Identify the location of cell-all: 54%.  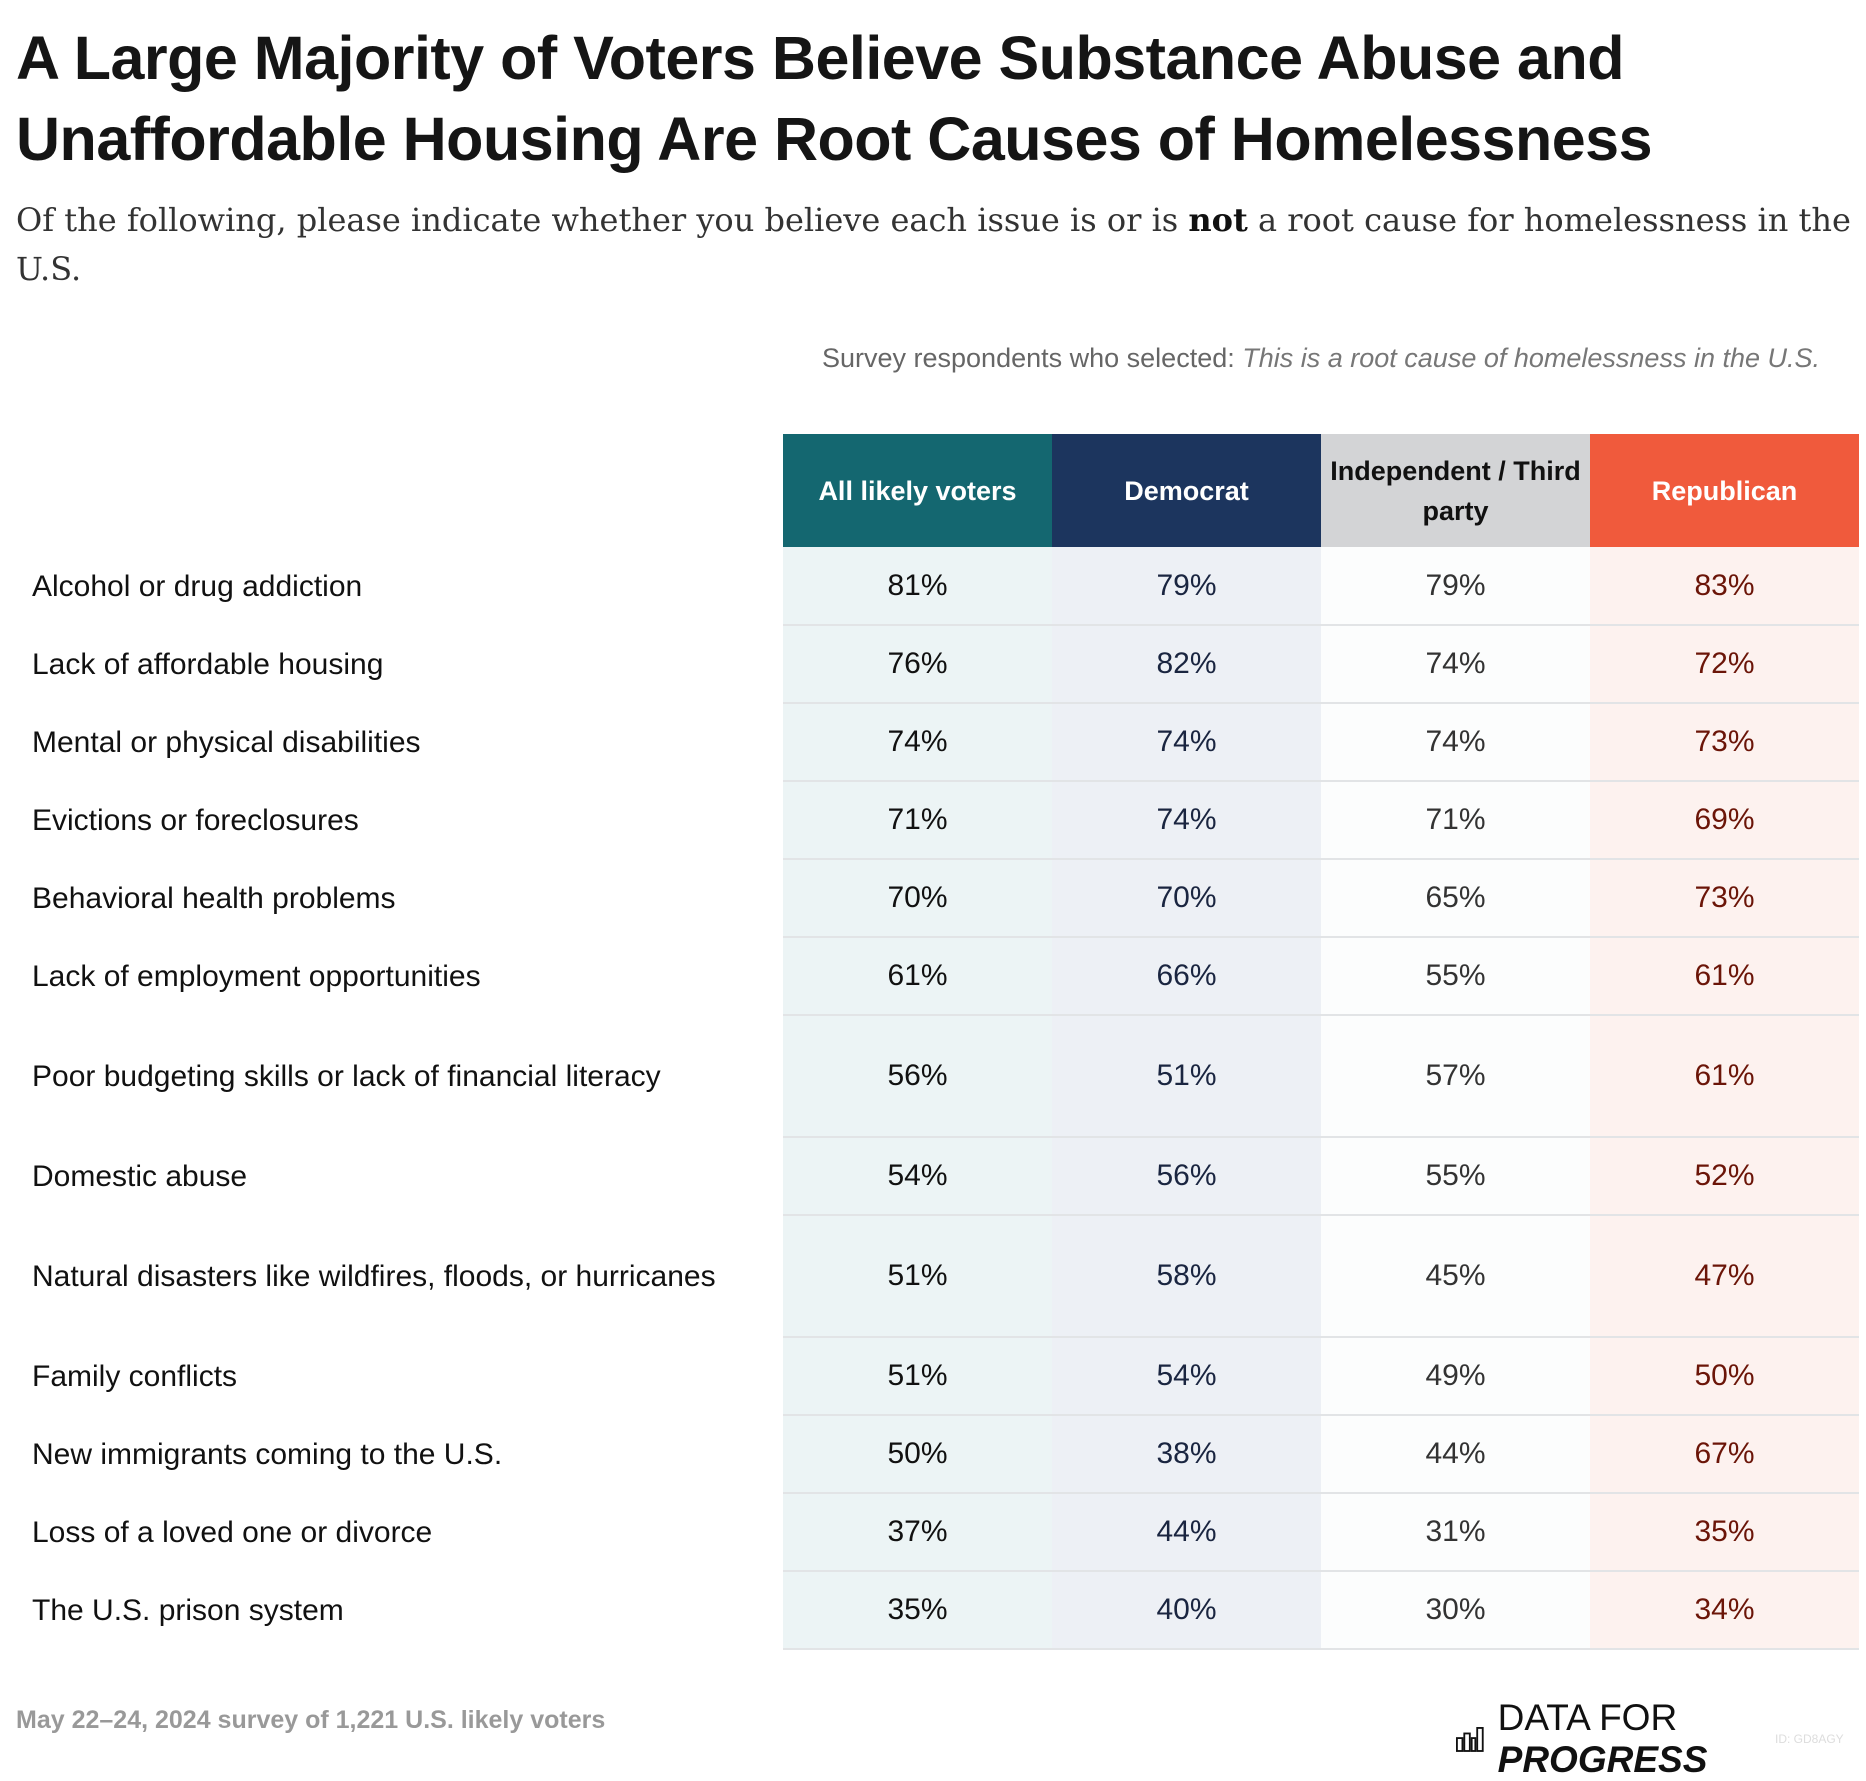
(917, 1176).